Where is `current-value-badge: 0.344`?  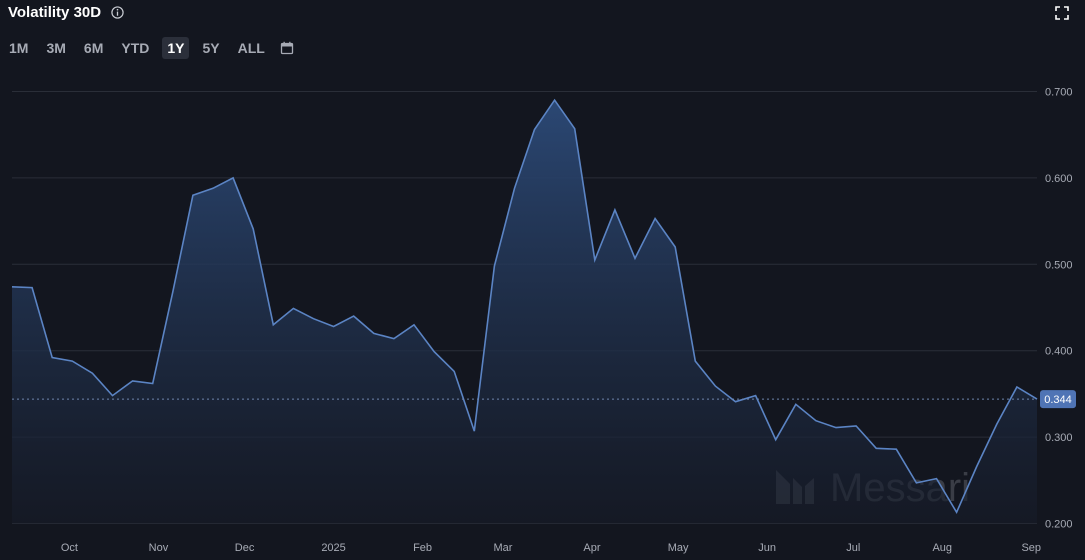
current-value-badge: 0.344 is located at coordinates (1058, 399).